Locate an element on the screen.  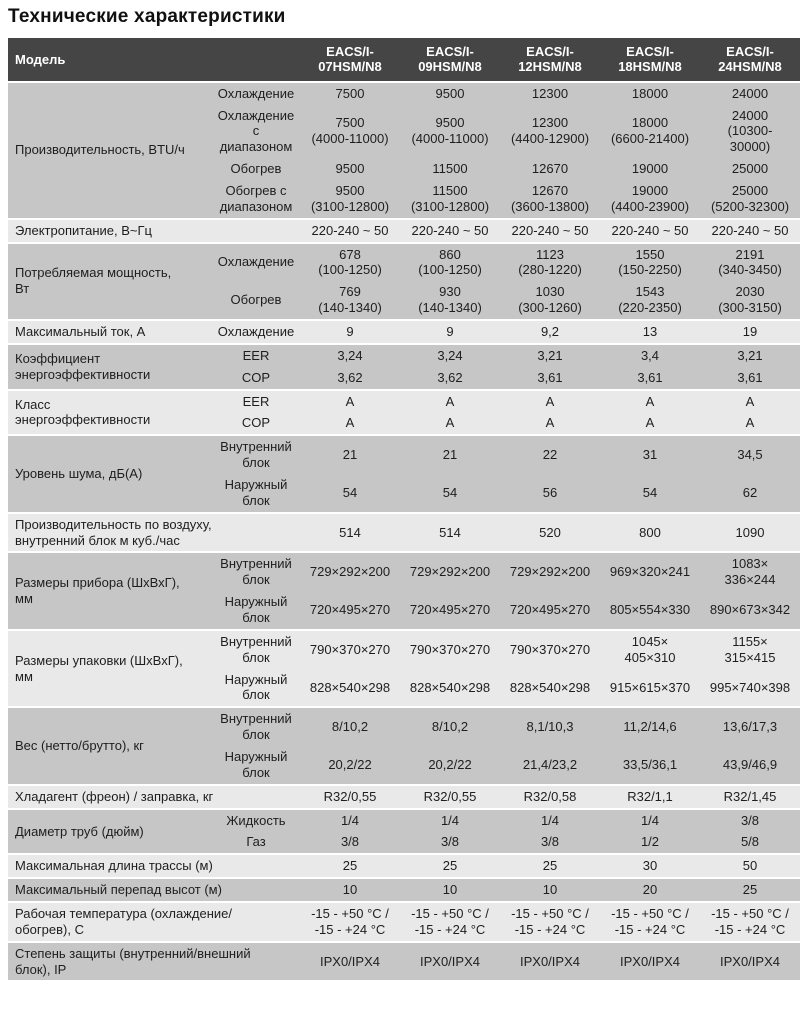
spec-value: 1083× 336×244 is located at coordinates (750, 571).